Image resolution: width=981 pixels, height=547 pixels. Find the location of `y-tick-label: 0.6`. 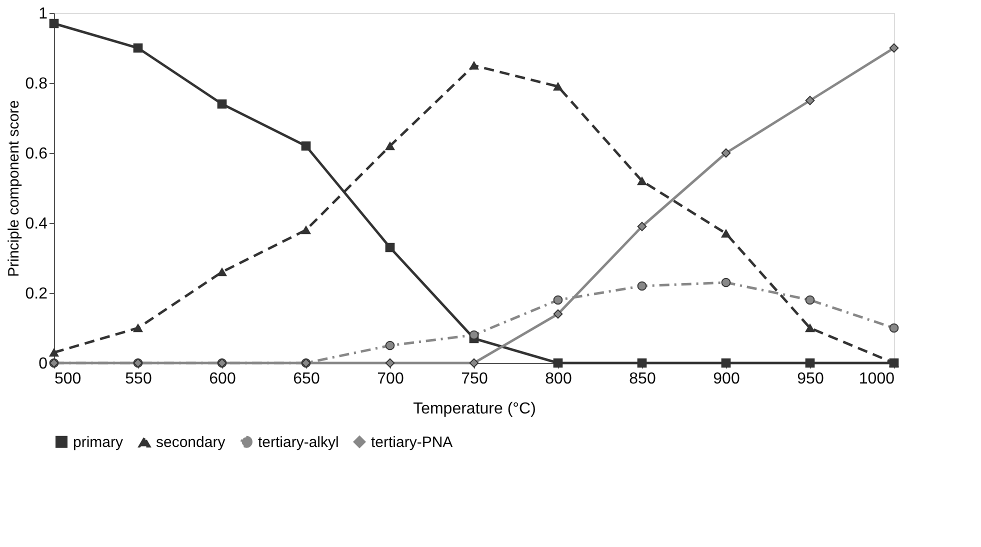

y-tick-label: 0.6 is located at coordinates (36, 154).